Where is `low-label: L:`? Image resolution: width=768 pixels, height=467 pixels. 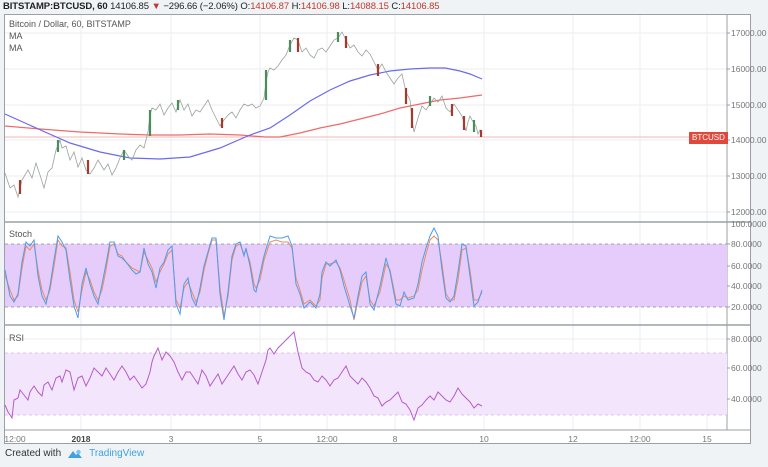
low-label: L: is located at coordinates (346, 6).